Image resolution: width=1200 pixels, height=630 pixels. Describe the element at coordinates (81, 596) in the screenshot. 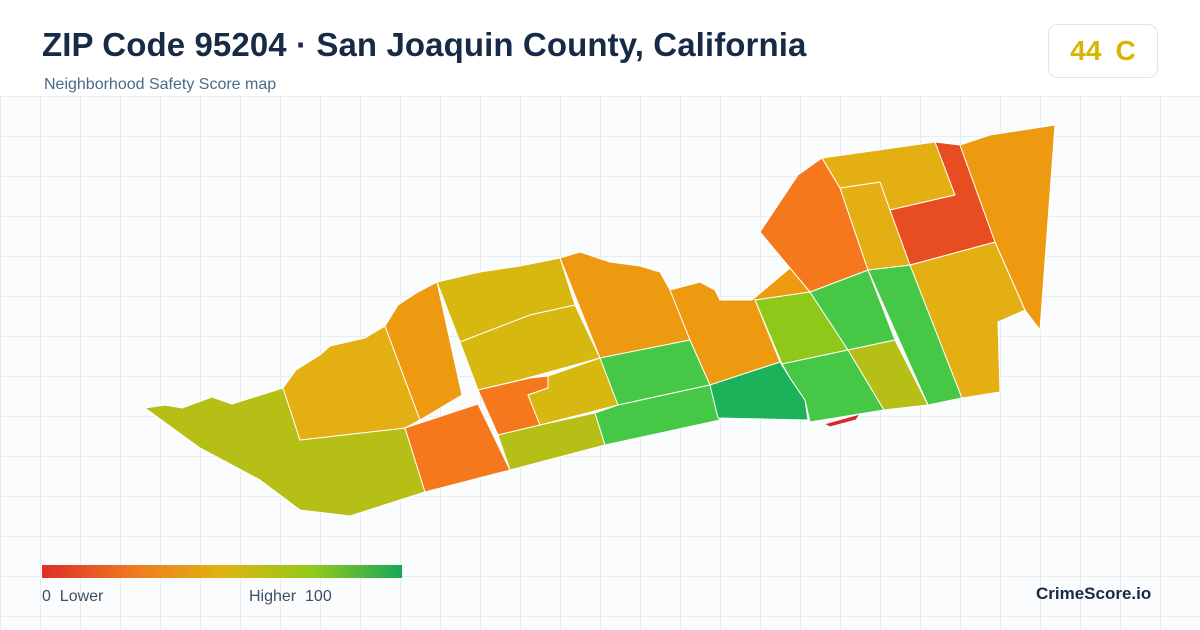

I see `legend-low-label: Lower` at that location.